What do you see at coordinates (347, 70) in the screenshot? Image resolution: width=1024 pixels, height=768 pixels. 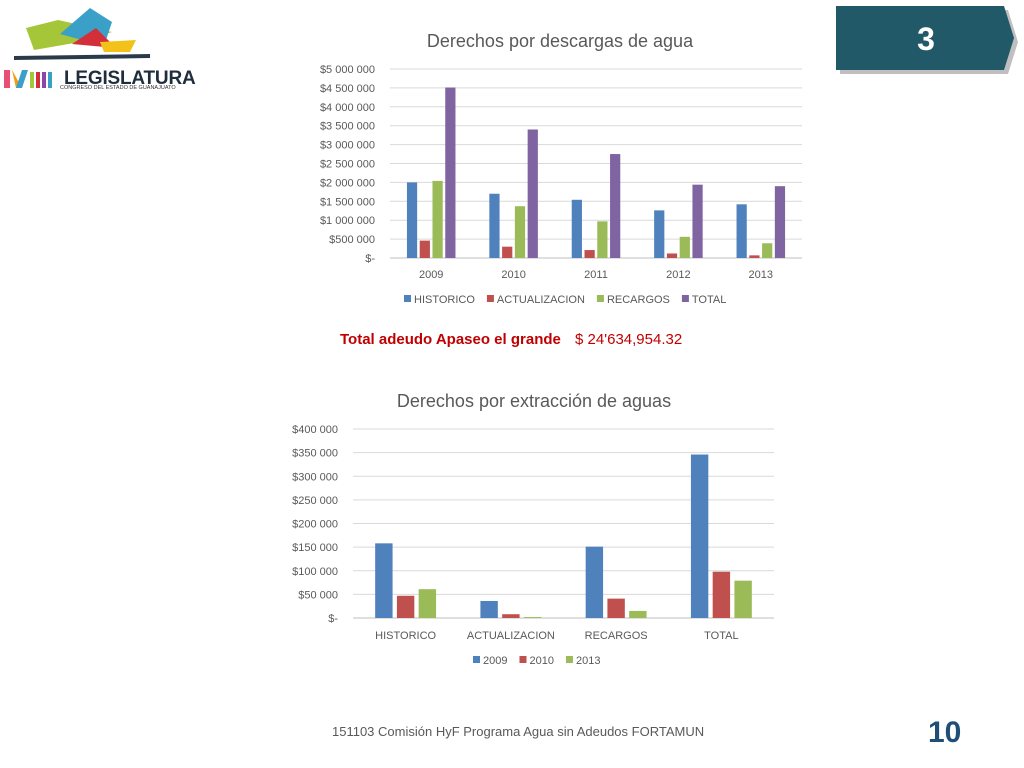 I see `y-tick-label: $5 000 000` at bounding box center [347, 70].